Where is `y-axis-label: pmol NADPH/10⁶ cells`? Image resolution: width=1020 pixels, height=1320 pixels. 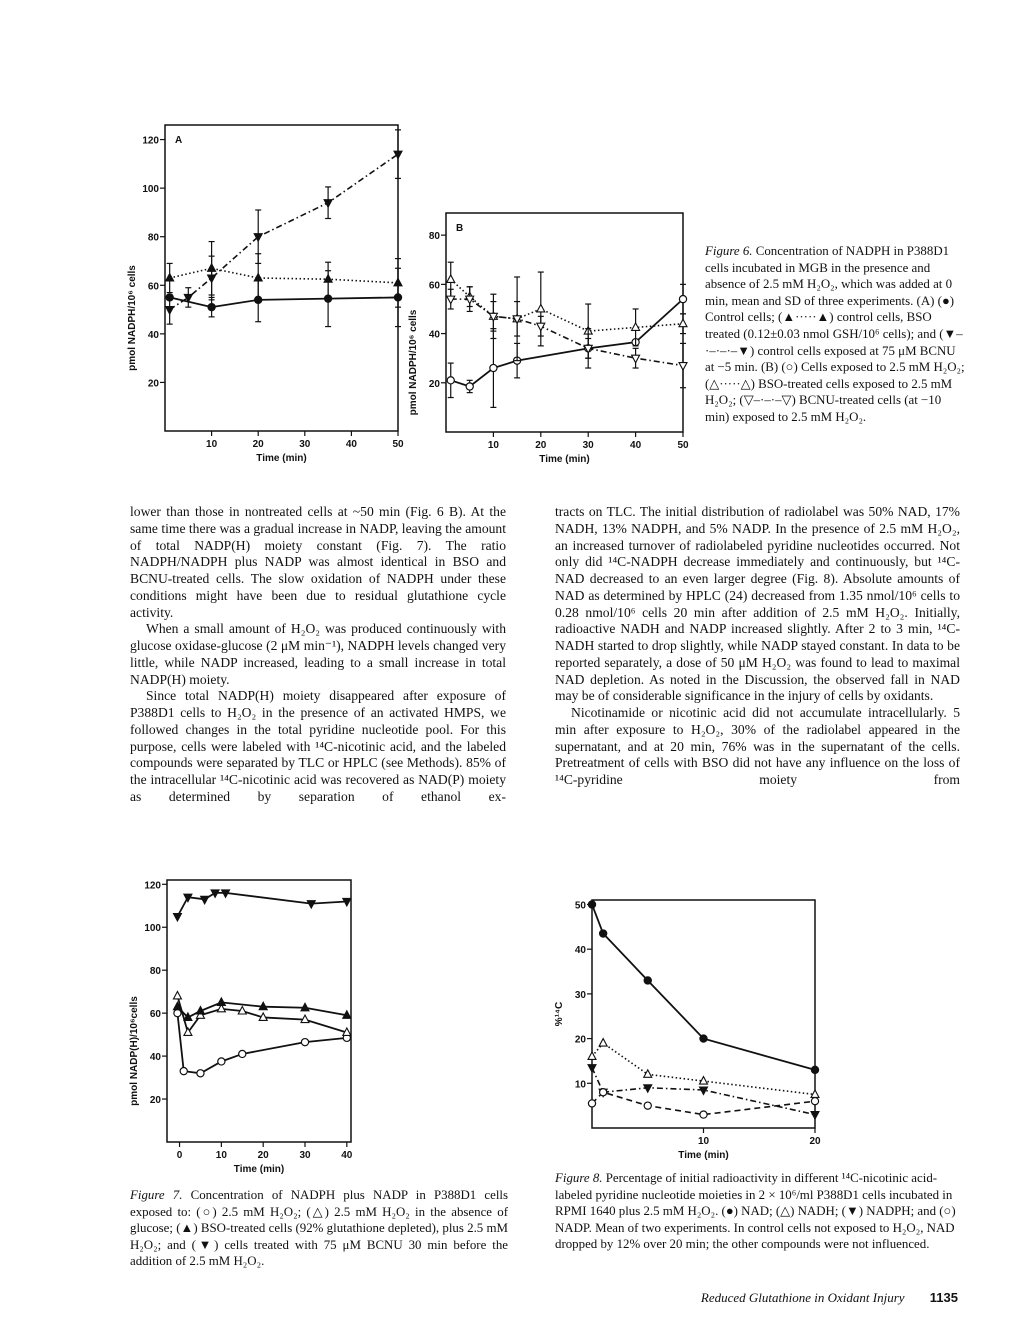
y-axis-label: pmol NADPH/10⁶ cells is located at coordinates (413, 362).